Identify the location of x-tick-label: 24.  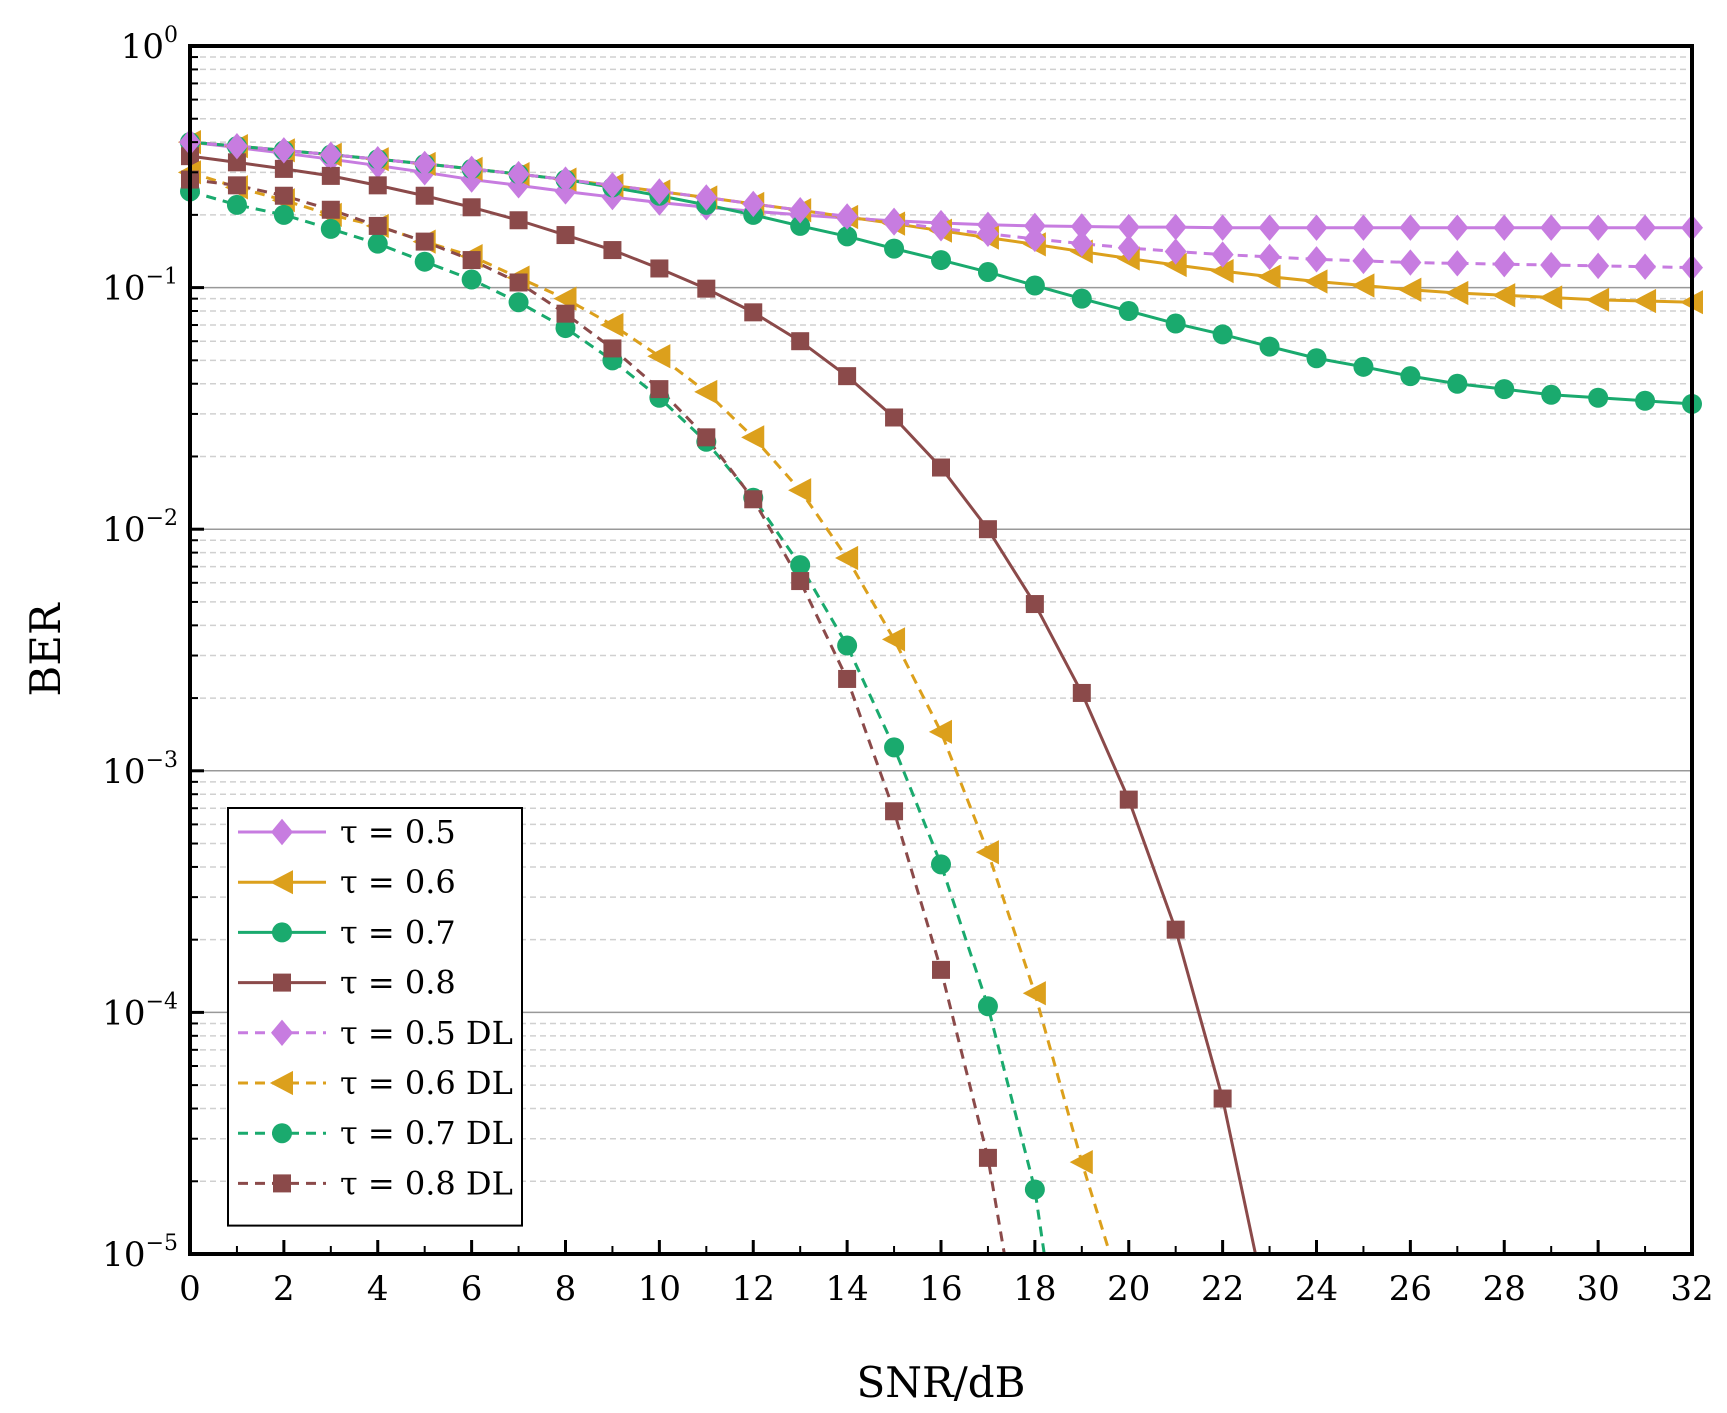
(1316, 1289).